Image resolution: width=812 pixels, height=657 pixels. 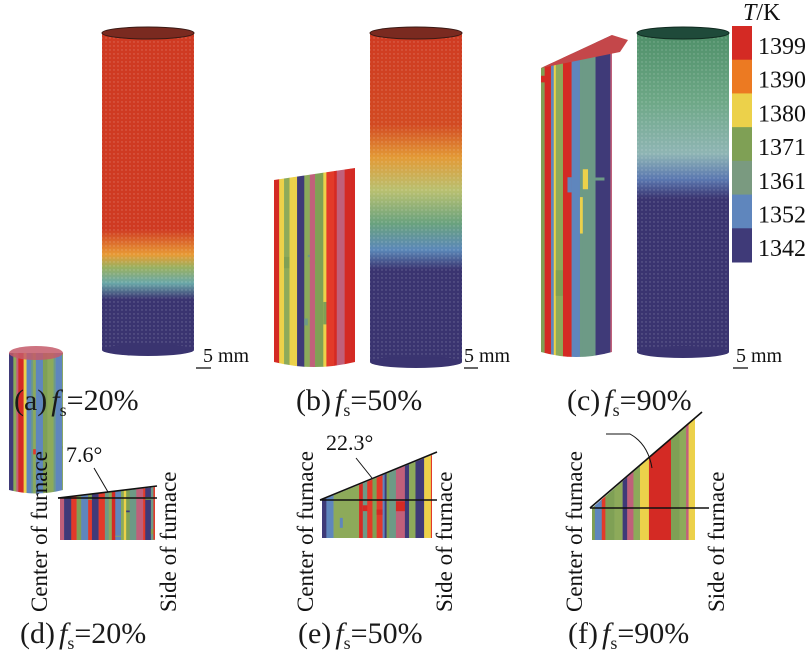 What do you see at coordinates (349, 442) in the screenshot?
I see `angle-label-e: 22.3°` at bounding box center [349, 442].